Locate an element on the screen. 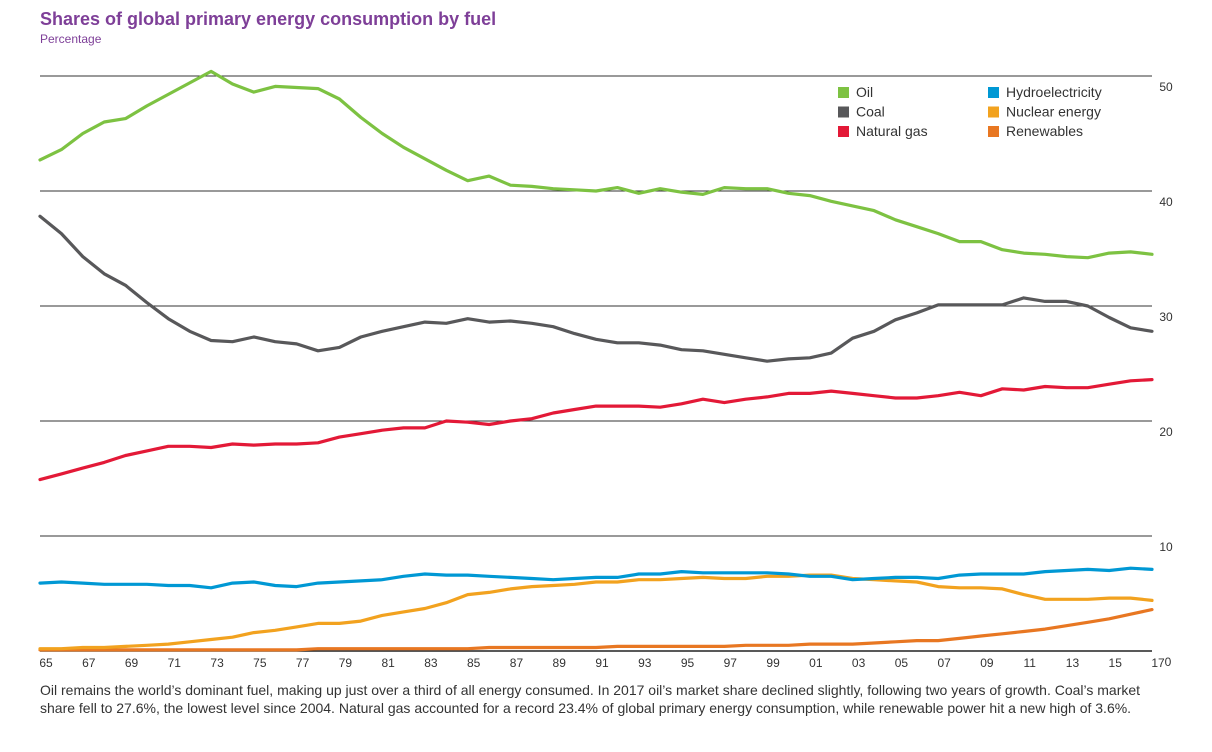 The image size is (1212, 752). x-tick-label: 85 is located at coordinates (474, 663).